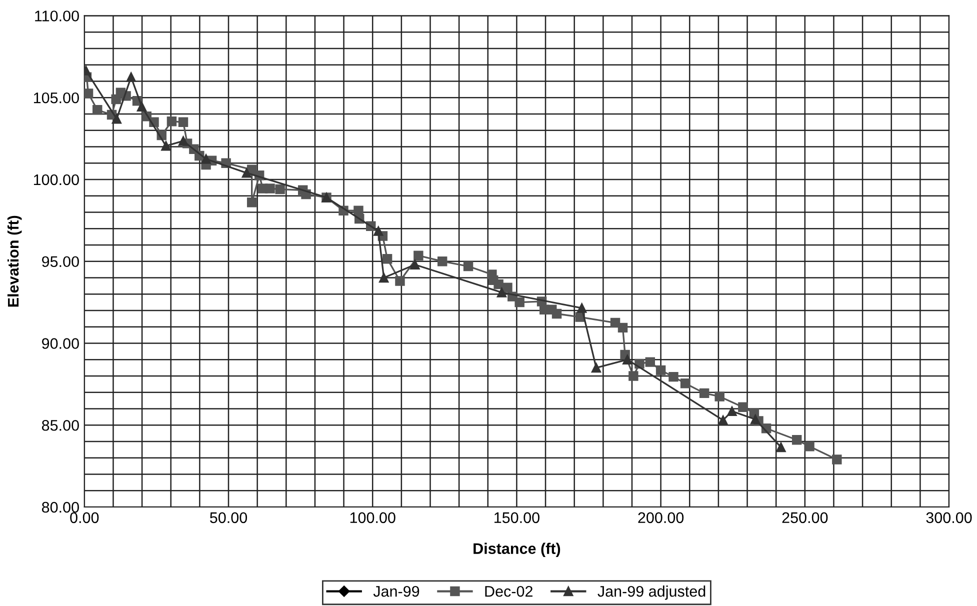 The image size is (977, 606). I want to click on y-tick-label: 100.00, so click(56, 180).